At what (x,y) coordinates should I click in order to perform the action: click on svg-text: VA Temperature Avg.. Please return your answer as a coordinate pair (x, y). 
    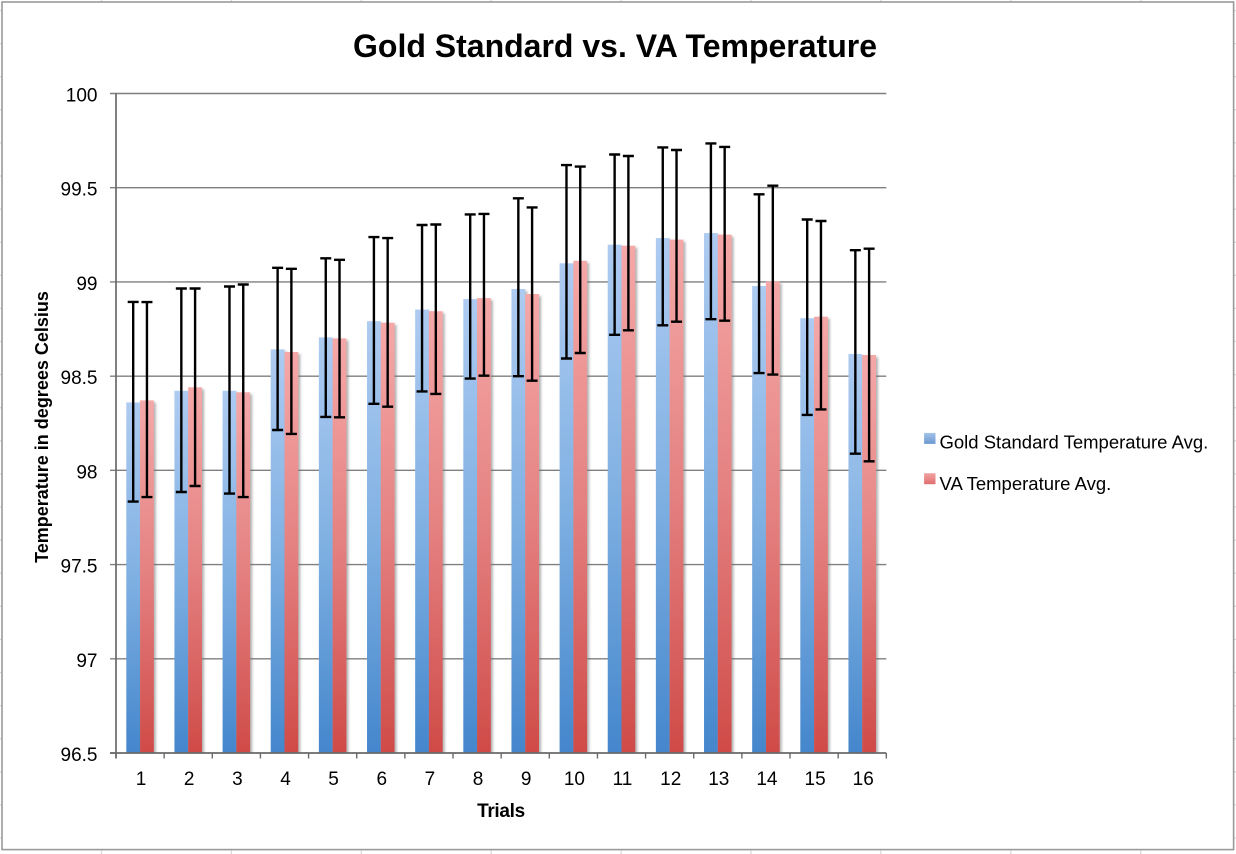
    Looking at the image, I should click on (1026, 483).